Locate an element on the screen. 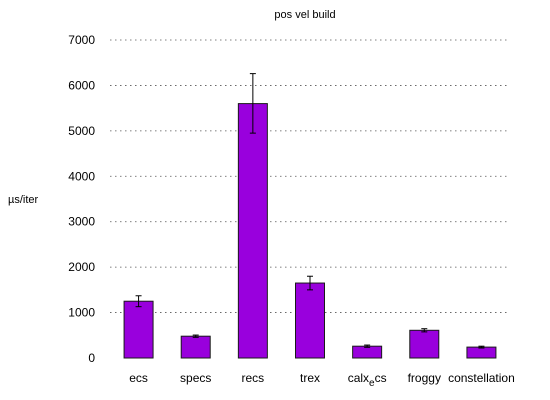 Image resolution: width=550 pixels, height=400 pixels. y-tick-2000: 2000 is located at coordinates (81, 267).